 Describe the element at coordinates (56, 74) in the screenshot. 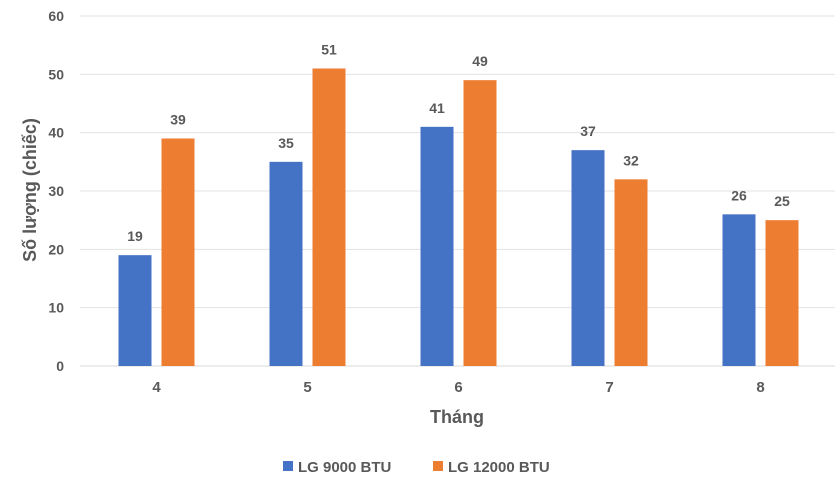

I see `y-tick-label: 50` at that location.